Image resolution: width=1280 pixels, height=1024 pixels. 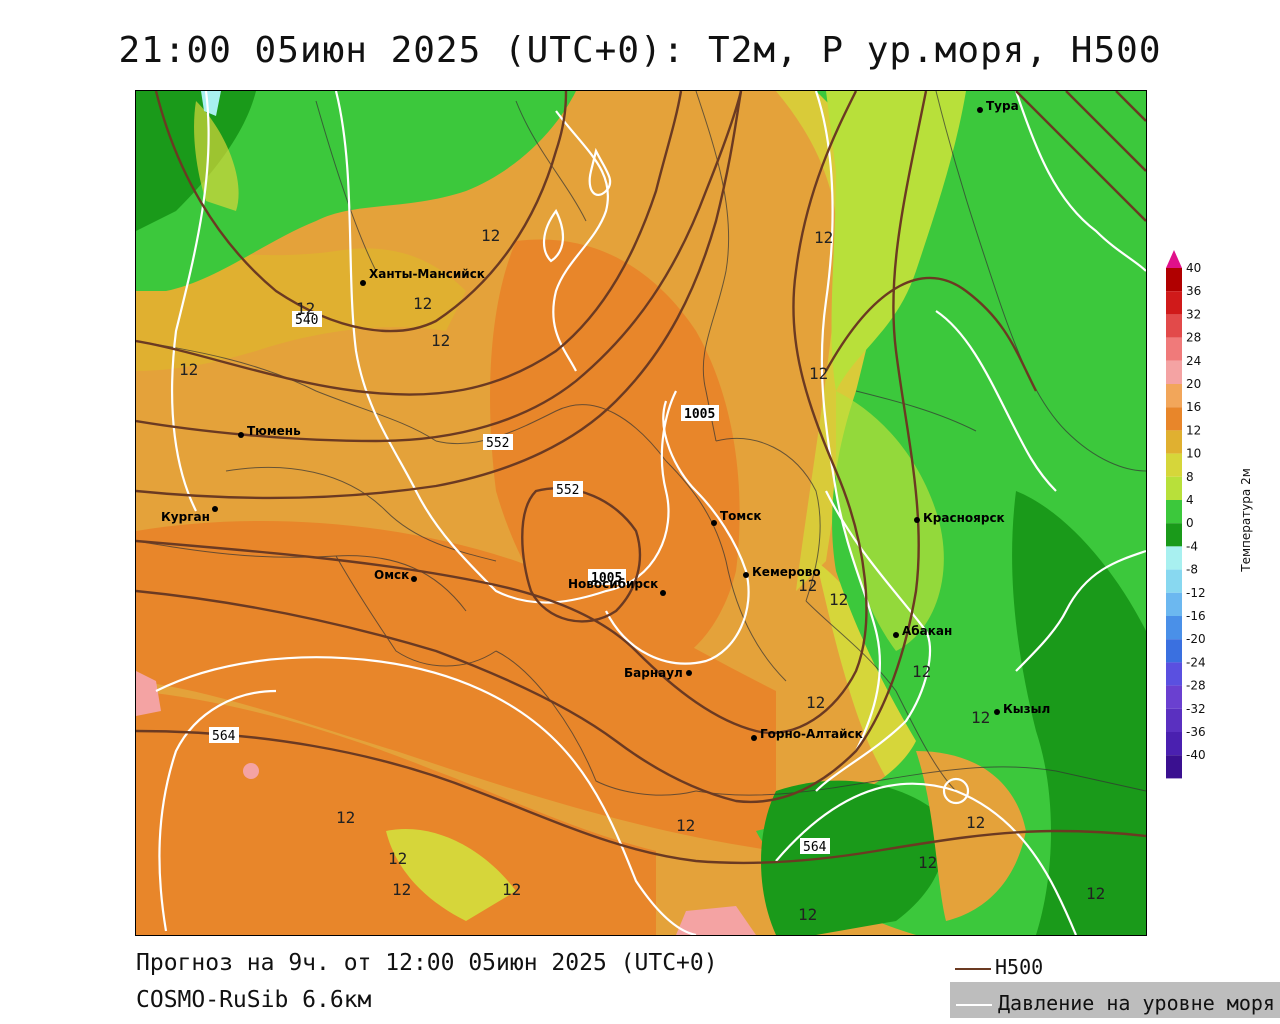 What do you see at coordinates (306, 320) in the screenshot?
I see `h500-label: 540` at bounding box center [306, 320].